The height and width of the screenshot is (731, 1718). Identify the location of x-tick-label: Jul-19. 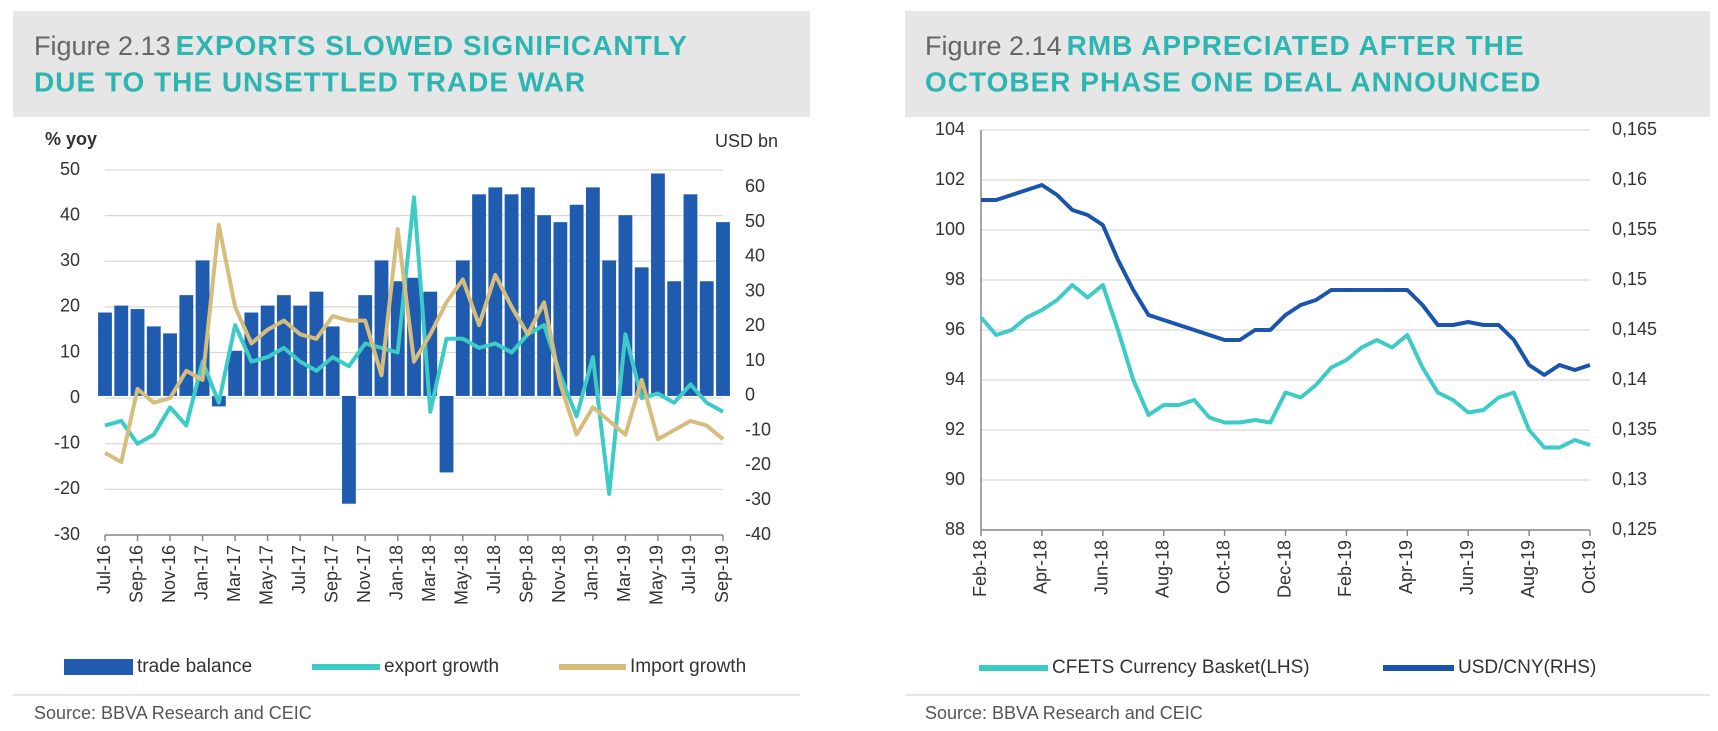
(689, 569).